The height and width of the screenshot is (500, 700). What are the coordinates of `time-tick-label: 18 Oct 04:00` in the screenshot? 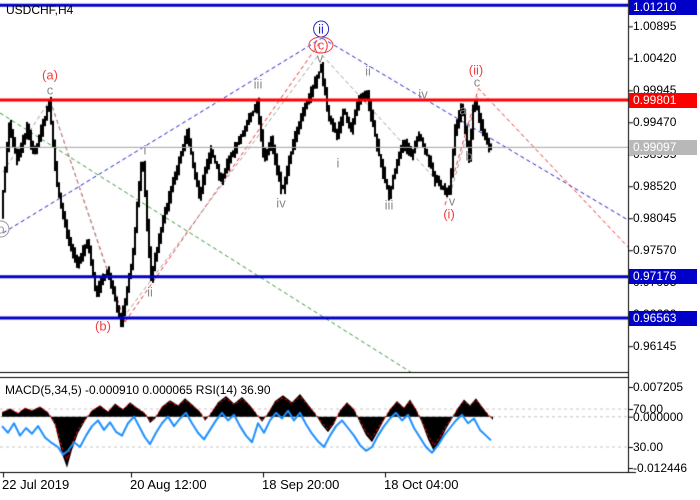 It's located at (421, 484).